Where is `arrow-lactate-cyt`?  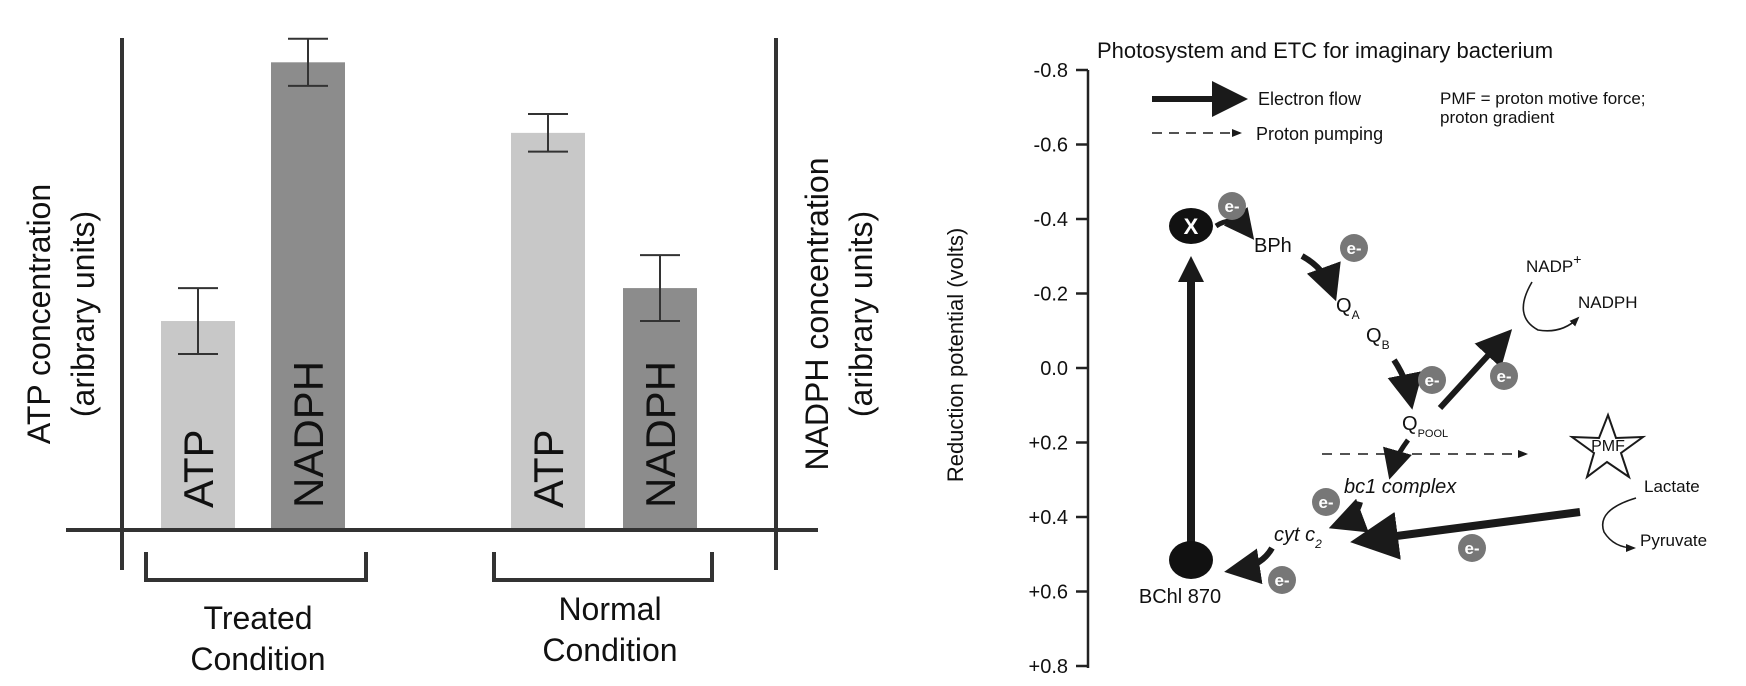 arrow-lactate-cyt is located at coordinates (1465, 534).